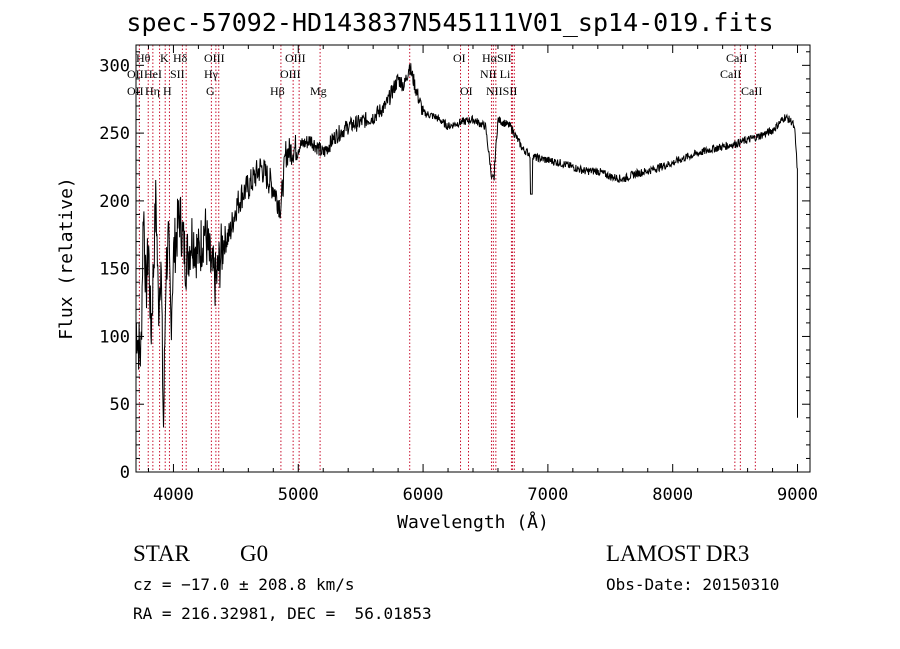 This screenshot has width=900, height=649. What do you see at coordinates (678, 553) in the screenshot?
I see `survey-label: LAMOST DR3` at bounding box center [678, 553].